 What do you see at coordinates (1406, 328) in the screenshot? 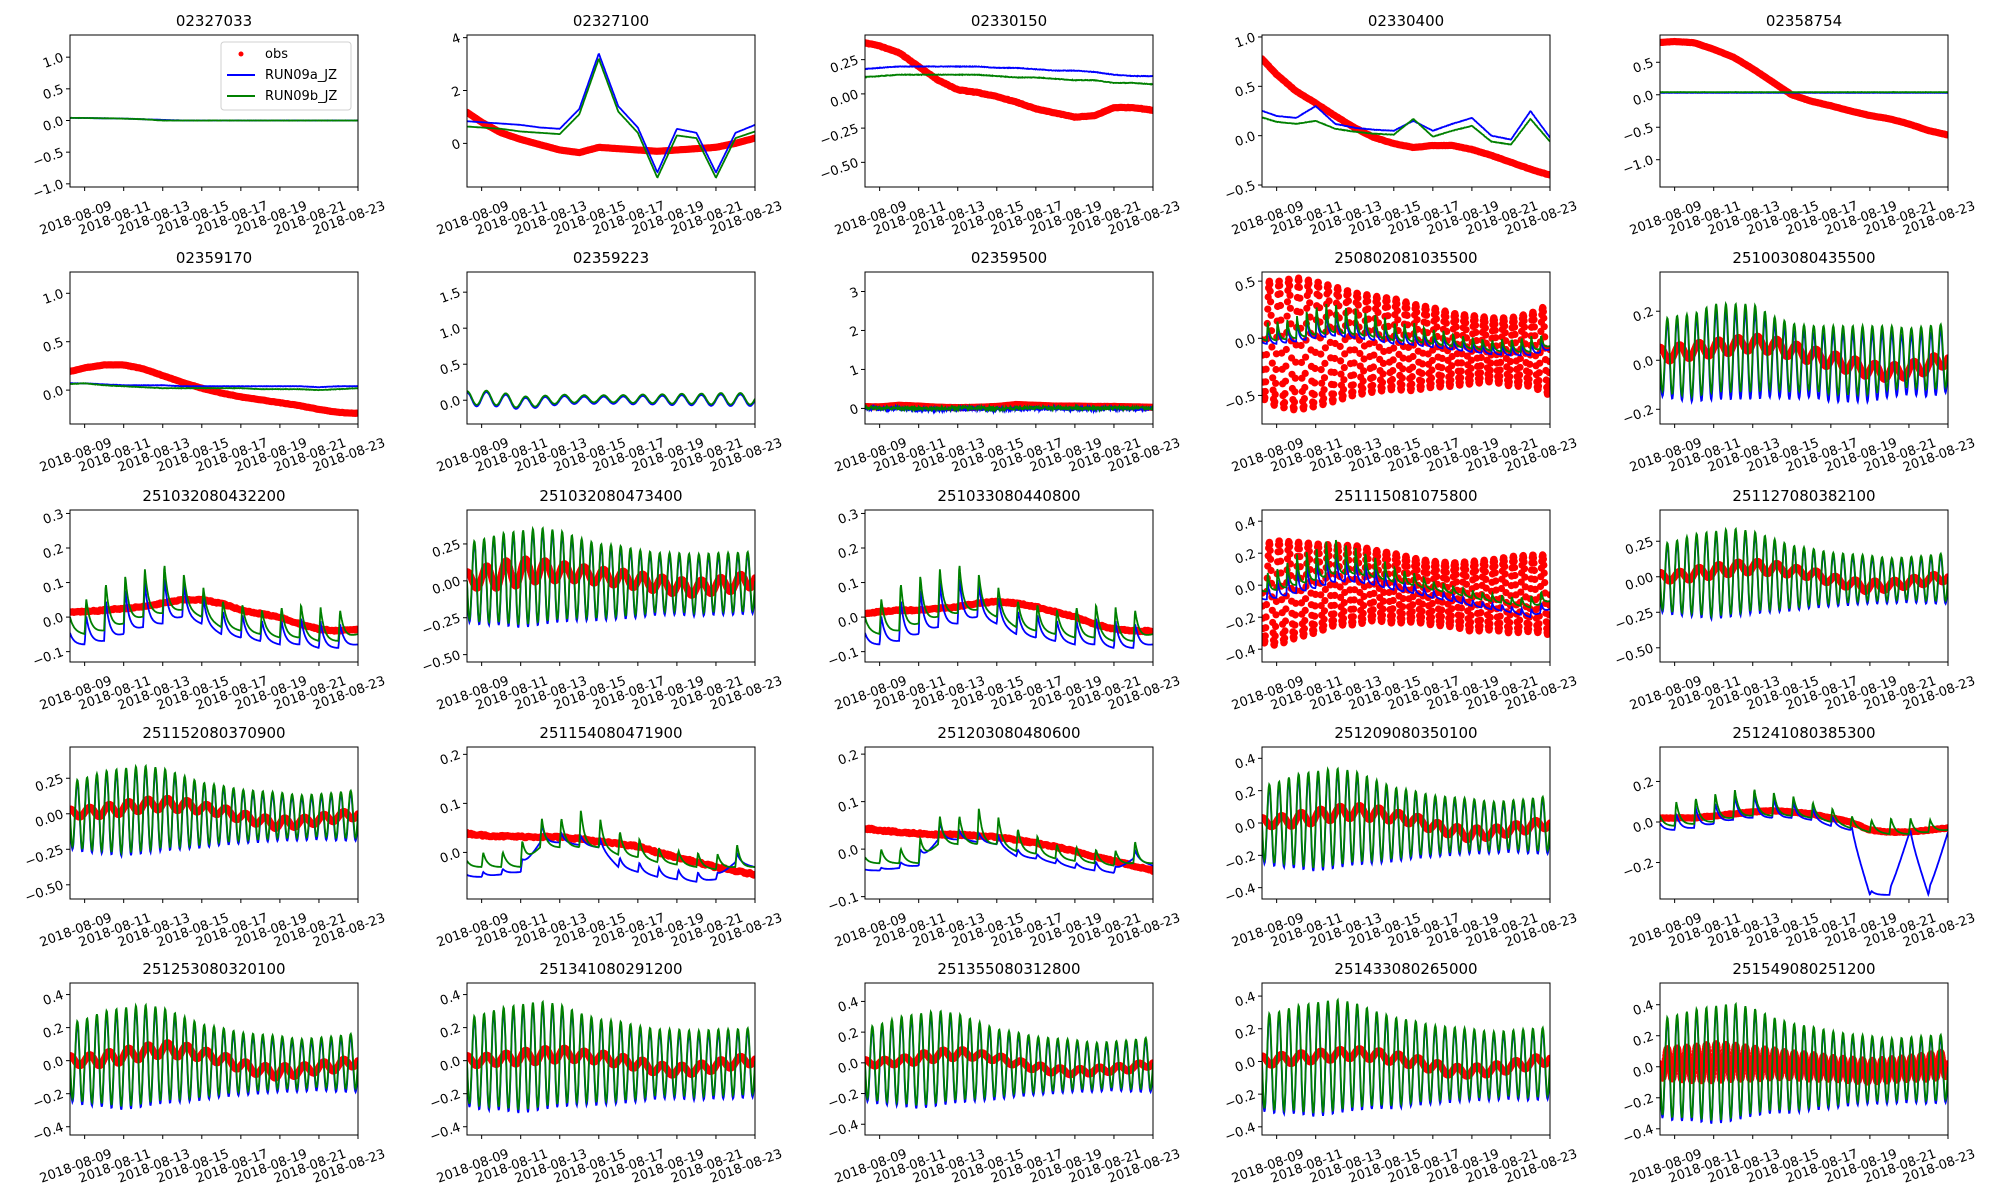
I see `series-run09b` at bounding box center [1406, 328].